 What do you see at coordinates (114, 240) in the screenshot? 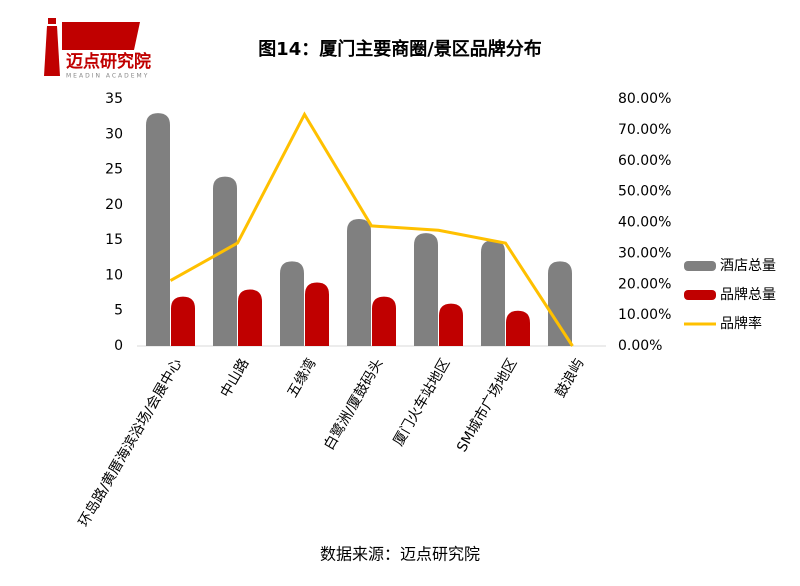
I see `y-tick-label: 15` at bounding box center [114, 240].